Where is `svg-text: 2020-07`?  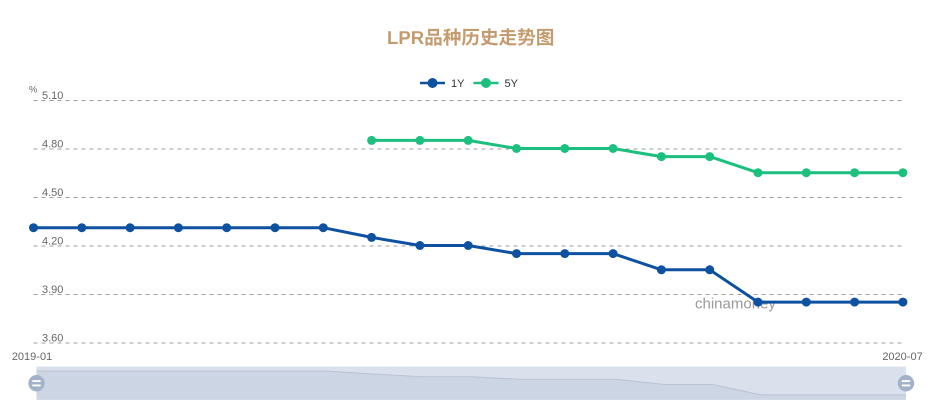 svg-text: 2020-07 is located at coordinates (902, 357).